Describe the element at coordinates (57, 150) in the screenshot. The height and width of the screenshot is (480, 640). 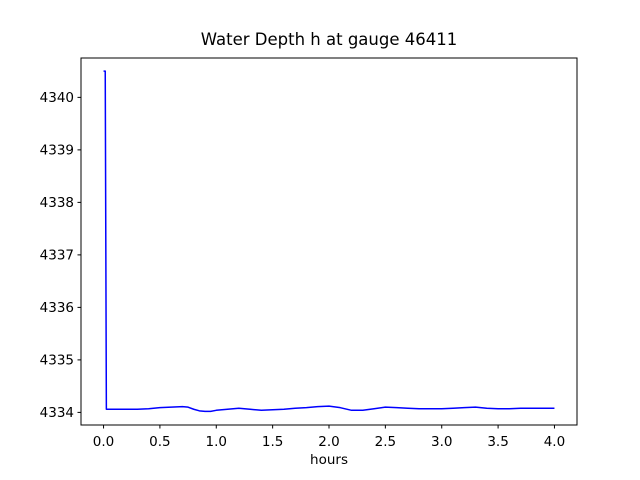
I see `y-tick-label: 4339` at that location.